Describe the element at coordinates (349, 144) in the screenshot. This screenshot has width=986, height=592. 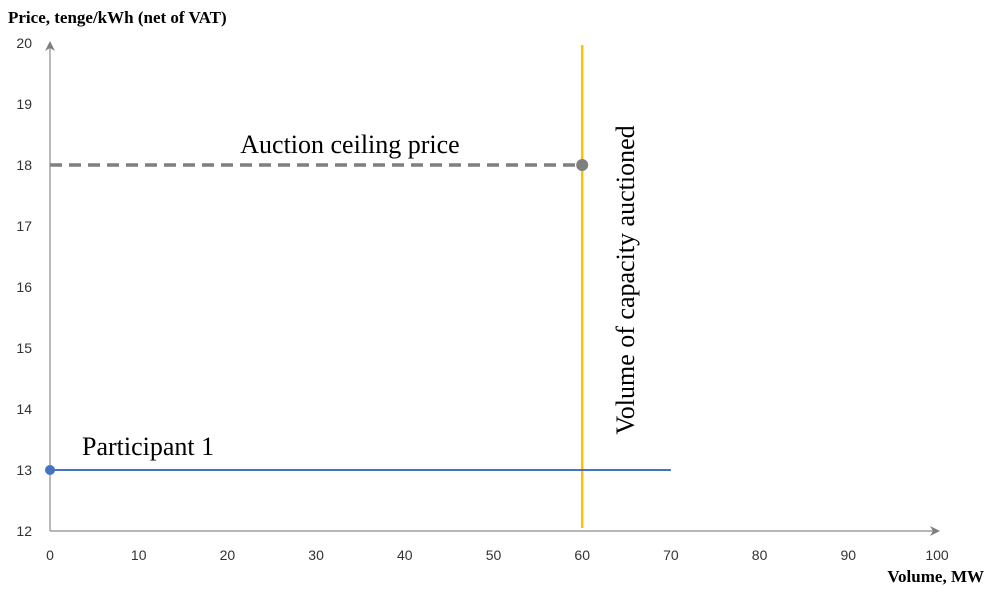
I see `ceiling-price-label: Auction ceiling price` at that location.